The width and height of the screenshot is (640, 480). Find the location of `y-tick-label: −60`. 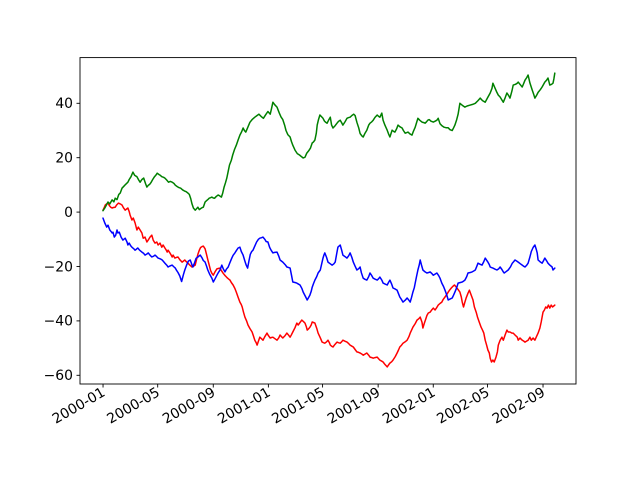

y-tick-label: −60 is located at coordinates (58, 376).